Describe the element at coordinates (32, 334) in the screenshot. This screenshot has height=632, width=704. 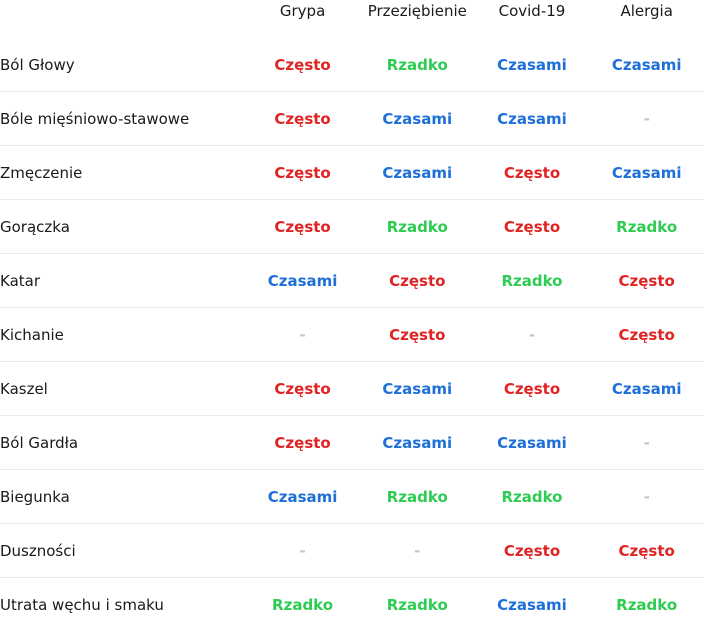
I see `symptom-label: Kichanie` at that location.